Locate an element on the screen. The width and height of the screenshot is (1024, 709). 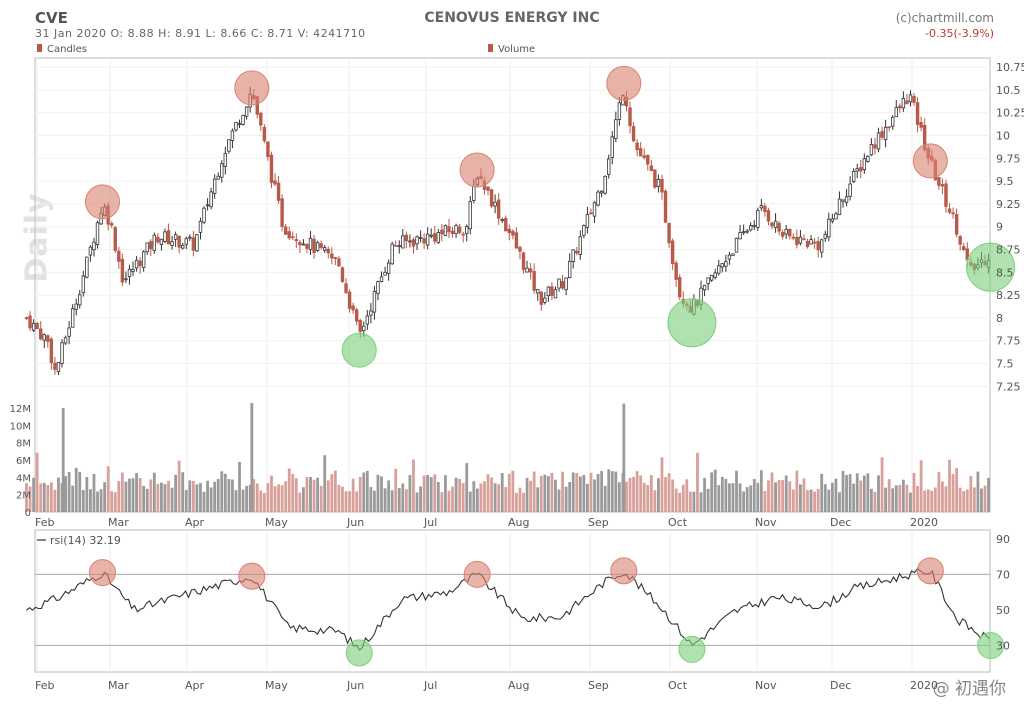
top-rsi-marker is located at coordinates (930, 571).